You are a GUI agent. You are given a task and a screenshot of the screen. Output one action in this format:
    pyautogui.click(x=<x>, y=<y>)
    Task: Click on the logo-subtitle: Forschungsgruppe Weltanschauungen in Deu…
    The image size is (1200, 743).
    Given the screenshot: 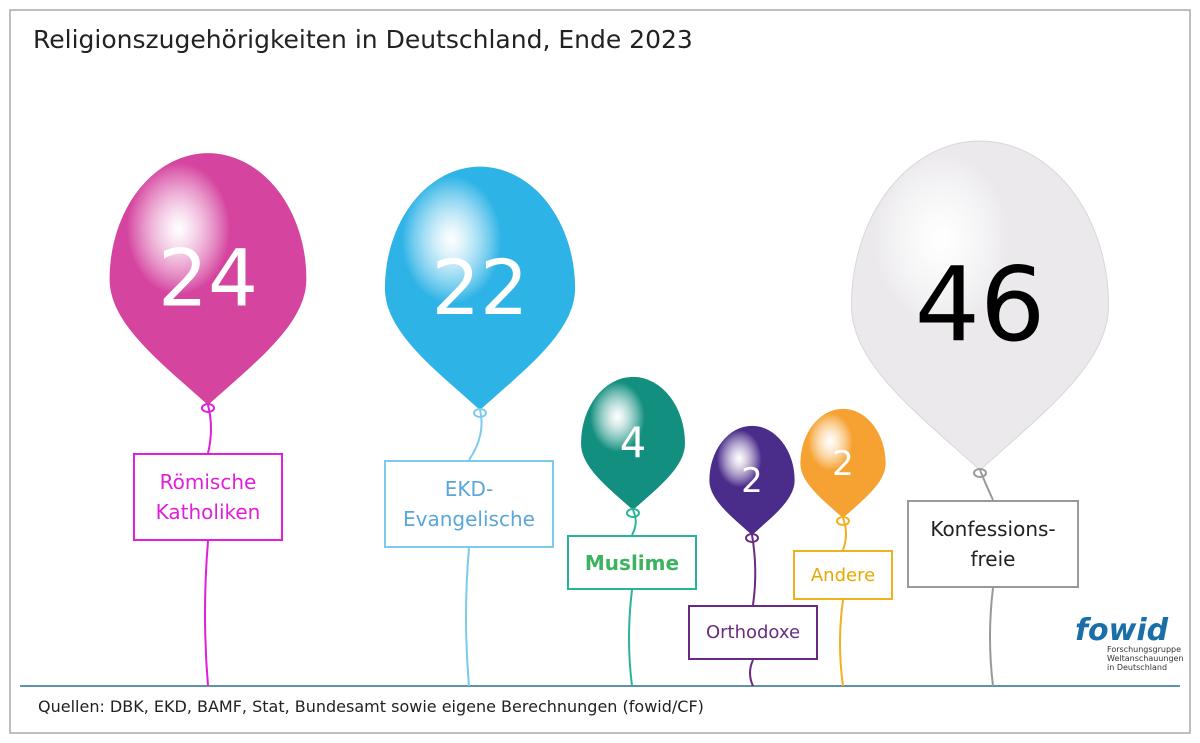 What is the action you would take?
    pyautogui.click(x=1145, y=658)
    